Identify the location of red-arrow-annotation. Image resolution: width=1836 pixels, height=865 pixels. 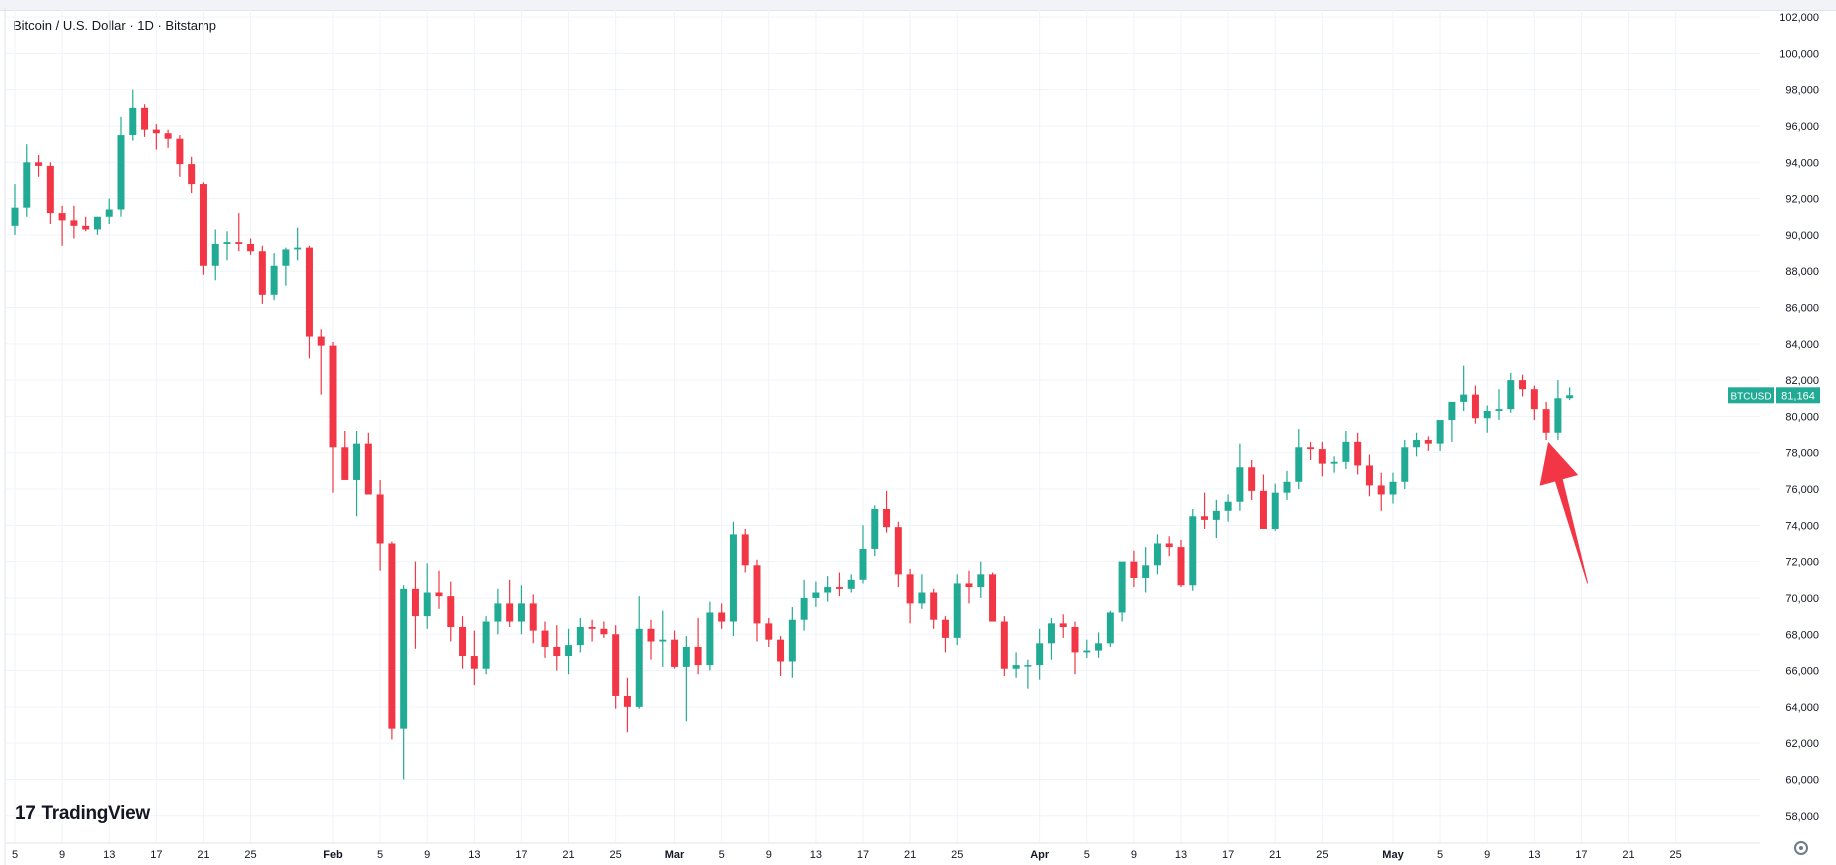
(1564, 512).